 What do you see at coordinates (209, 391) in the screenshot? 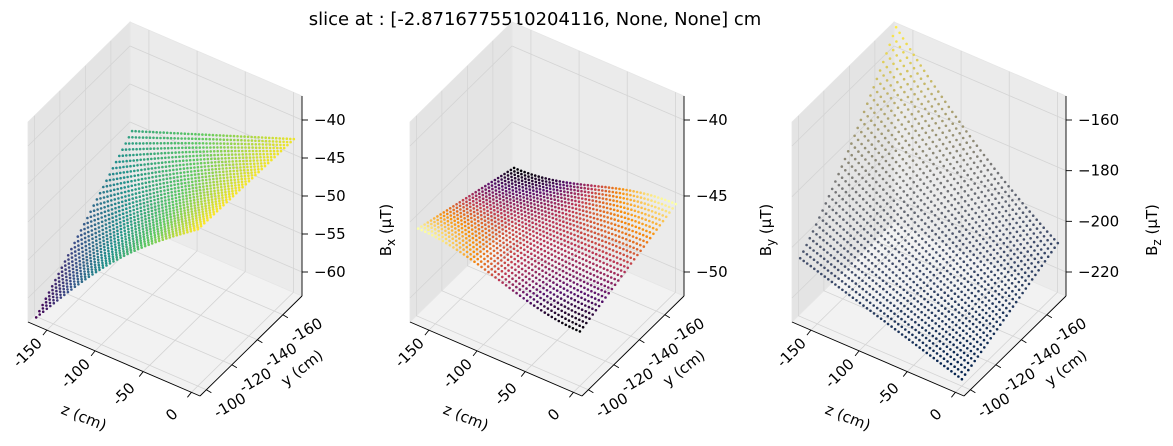
I see `bx-y-tick-mark` at bounding box center [209, 391].